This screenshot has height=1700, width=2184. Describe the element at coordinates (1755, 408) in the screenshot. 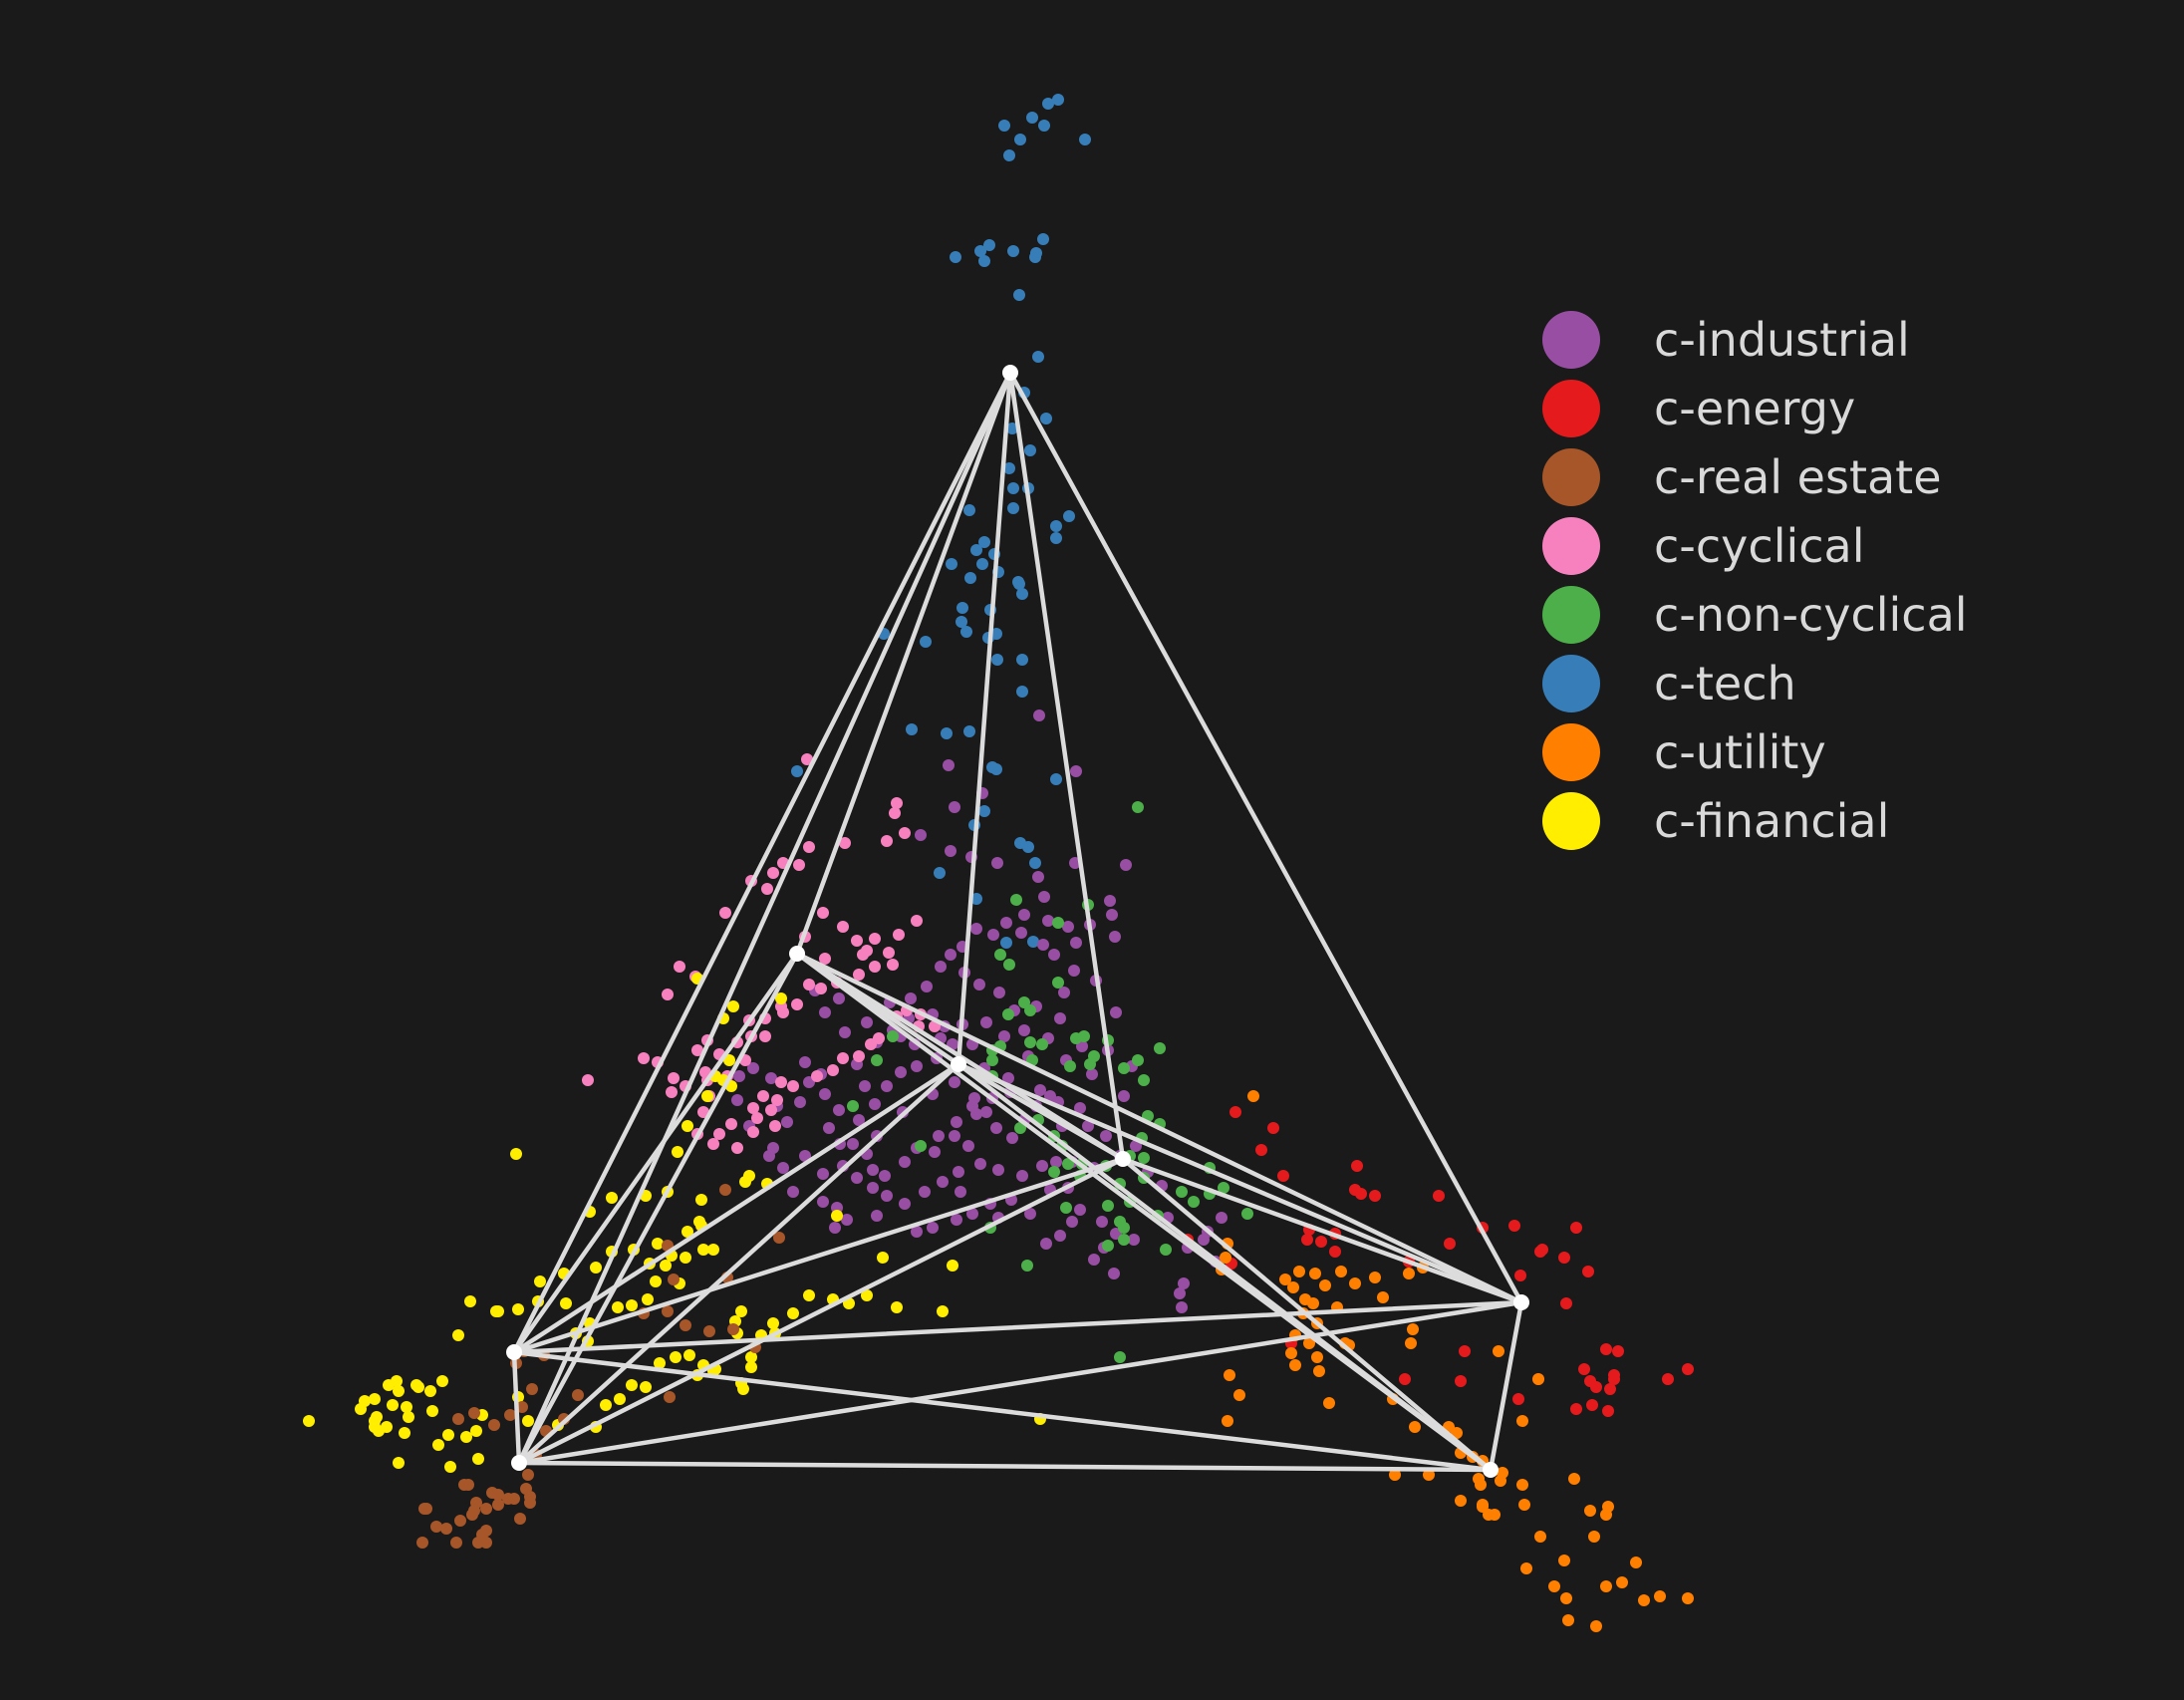

I see `legend-item-c-energy: c-energy` at that location.